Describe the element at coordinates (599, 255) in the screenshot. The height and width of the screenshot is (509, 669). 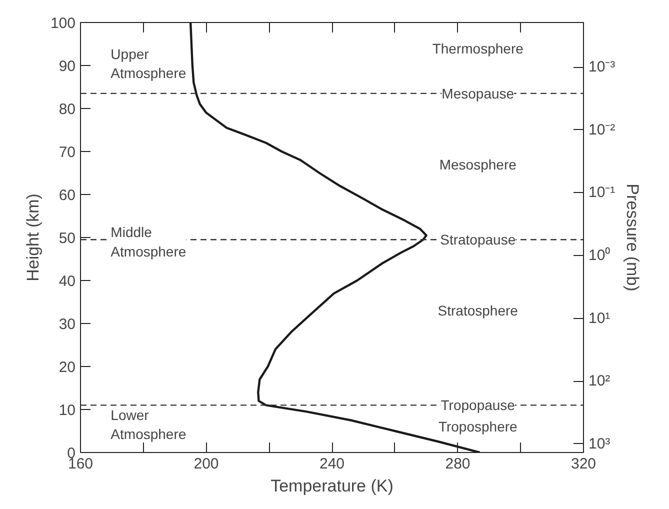
I see `y2-tick-label: 10⁰` at that location.